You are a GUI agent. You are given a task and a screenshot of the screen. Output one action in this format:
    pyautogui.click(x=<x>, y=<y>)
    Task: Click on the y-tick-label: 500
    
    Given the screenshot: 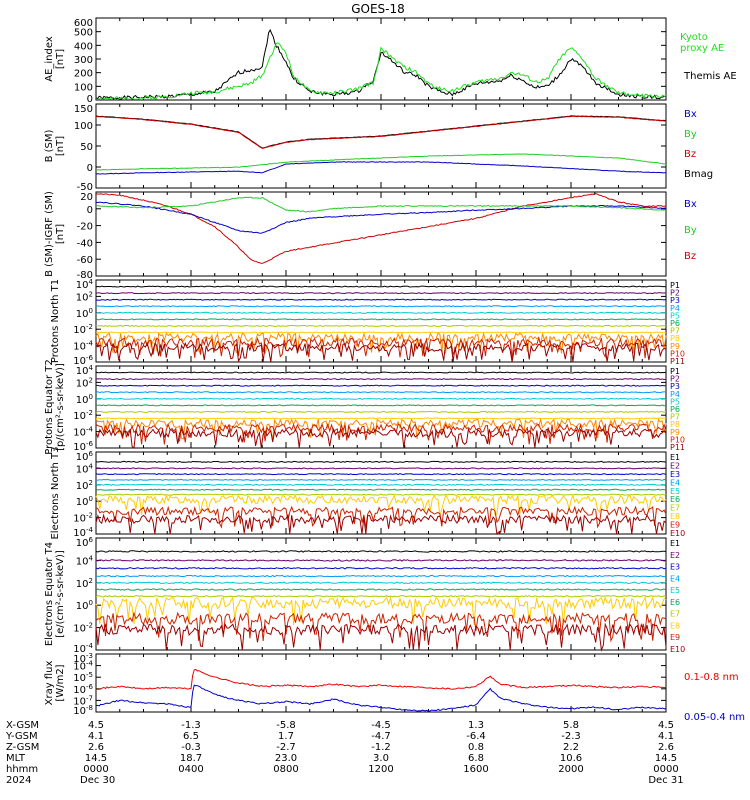 What is the action you would take?
    pyautogui.click(x=83, y=33)
    